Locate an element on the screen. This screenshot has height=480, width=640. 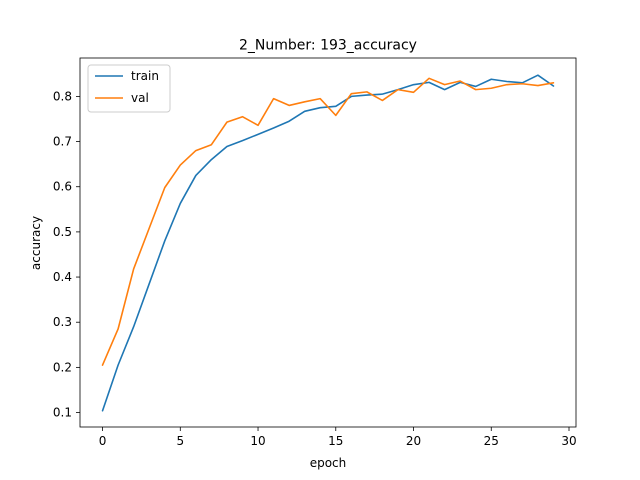
x-tick-label: 5 is located at coordinates (180, 441).